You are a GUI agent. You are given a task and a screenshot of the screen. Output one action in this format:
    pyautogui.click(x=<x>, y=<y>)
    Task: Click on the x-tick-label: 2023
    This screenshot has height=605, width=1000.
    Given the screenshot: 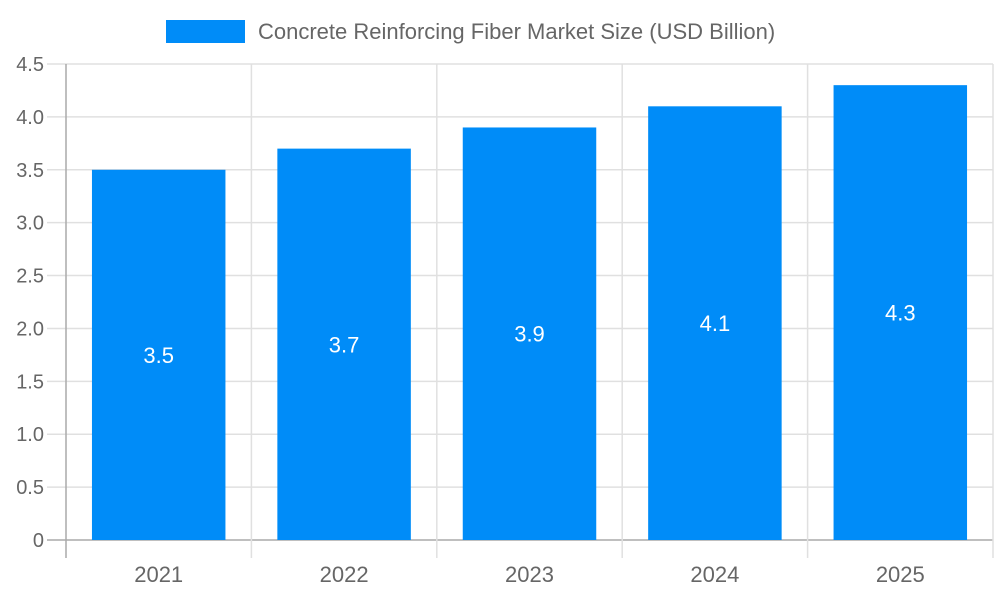 What is the action you would take?
    pyautogui.click(x=529, y=574)
    